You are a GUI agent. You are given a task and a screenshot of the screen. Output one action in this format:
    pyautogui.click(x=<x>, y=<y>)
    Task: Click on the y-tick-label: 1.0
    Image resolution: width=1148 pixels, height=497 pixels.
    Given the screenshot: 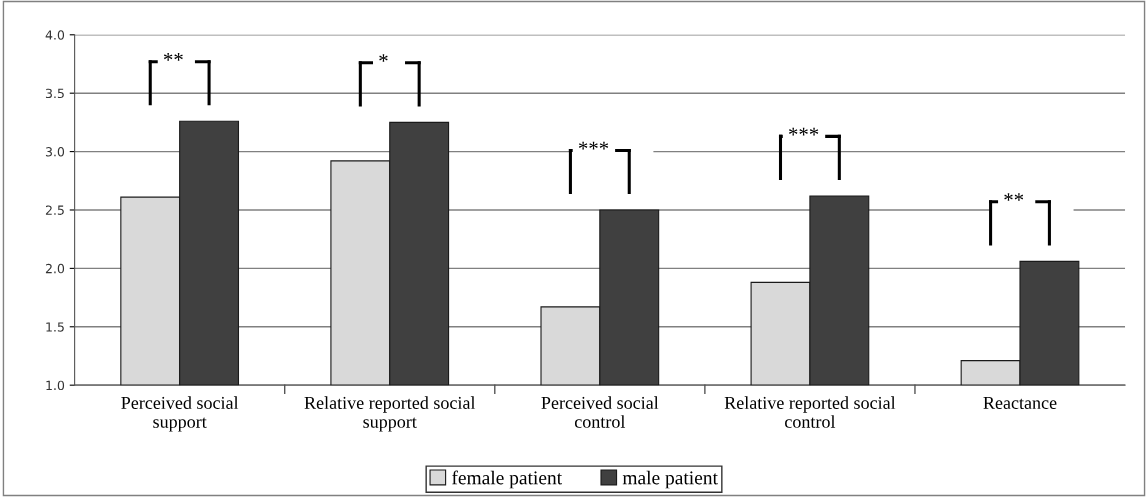 What is the action you would take?
    pyautogui.click(x=55, y=385)
    